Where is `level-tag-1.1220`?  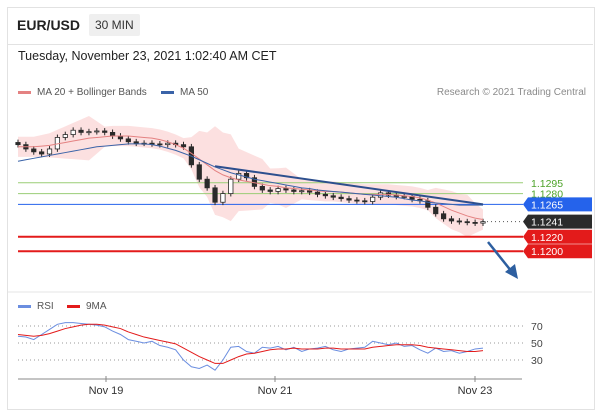
level-tag-1.1220 is located at coordinates (557, 236).